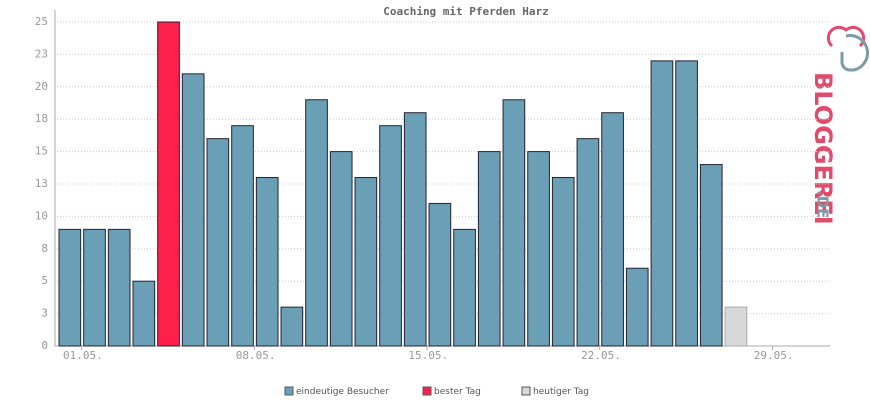 The height and width of the screenshot is (400, 870). I want to click on y-tick-label: 10, so click(41, 215).